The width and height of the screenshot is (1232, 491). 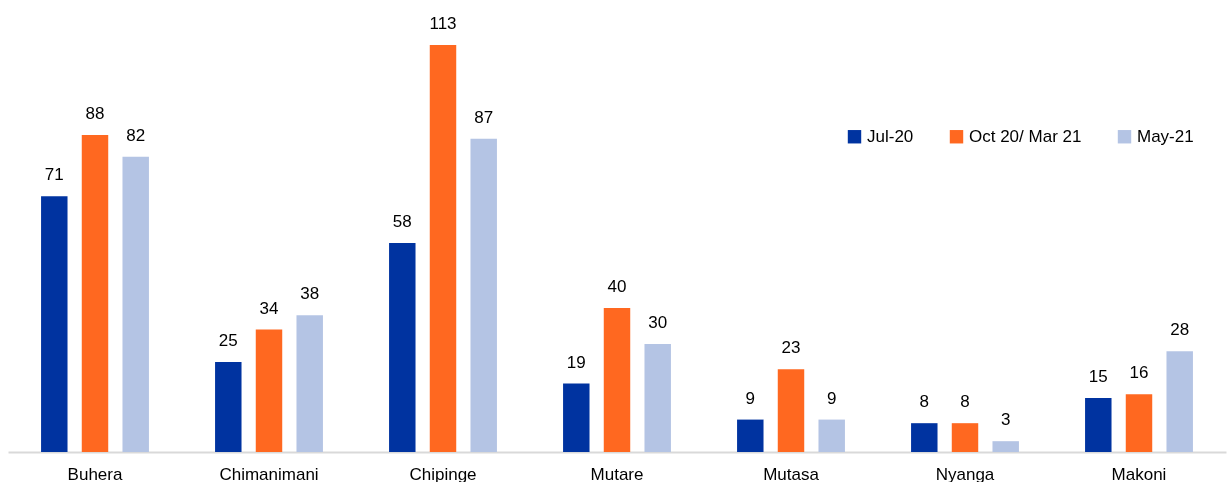 What do you see at coordinates (791, 474) in the screenshot?
I see `x-tick-label: Mutasa` at bounding box center [791, 474].